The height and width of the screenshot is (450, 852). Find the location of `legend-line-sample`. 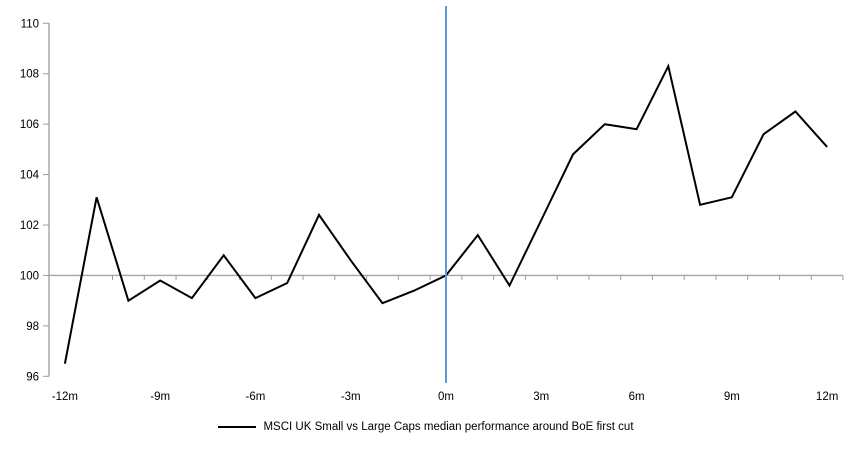

legend-line-sample is located at coordinates (237, 427).